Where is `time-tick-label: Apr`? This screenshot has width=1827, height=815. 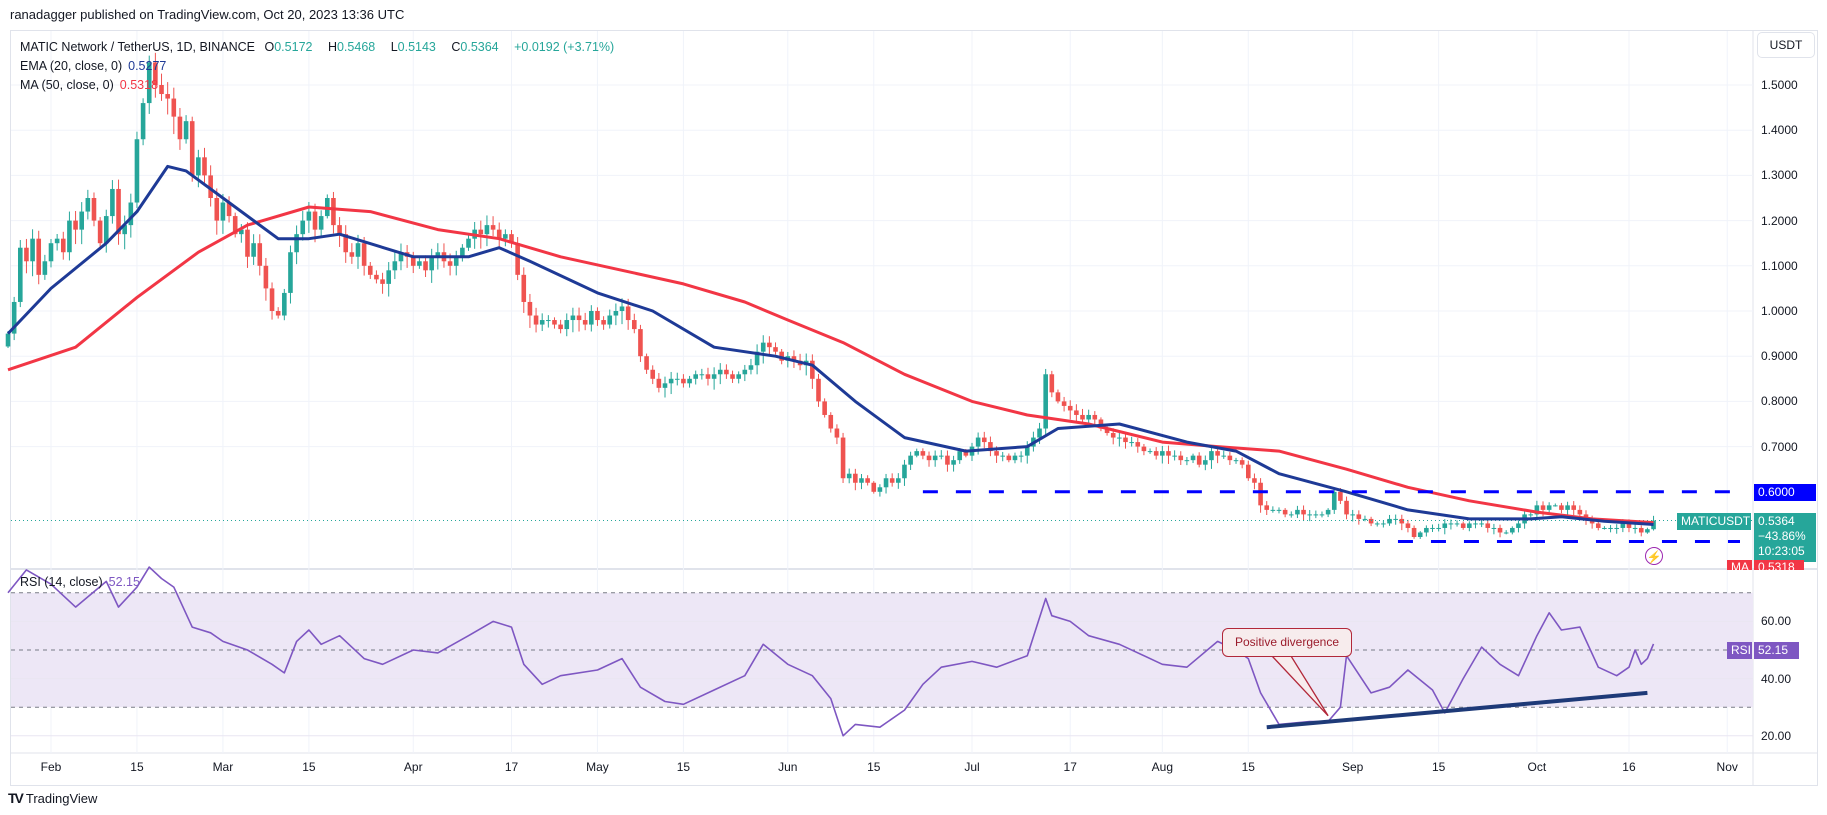 time-tick-label: Apr is located at coordinates (413, 767).